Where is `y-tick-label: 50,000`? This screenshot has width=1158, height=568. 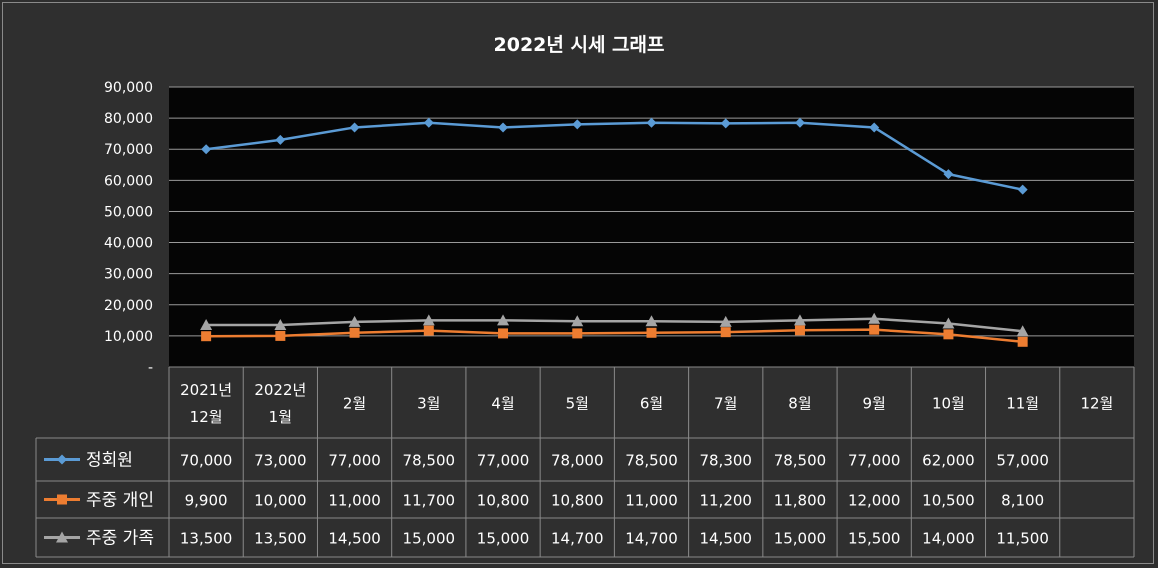
y-tick-label: 50,000 is located at coordinates (128, 212).